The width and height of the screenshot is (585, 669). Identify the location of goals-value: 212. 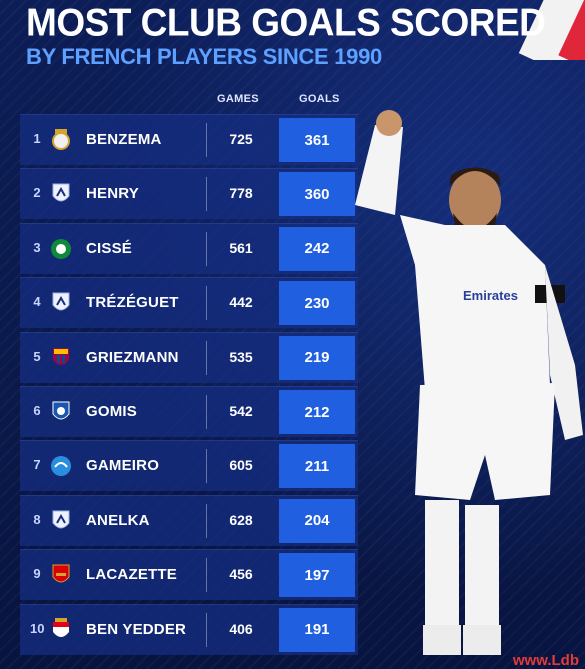
(317, 412).